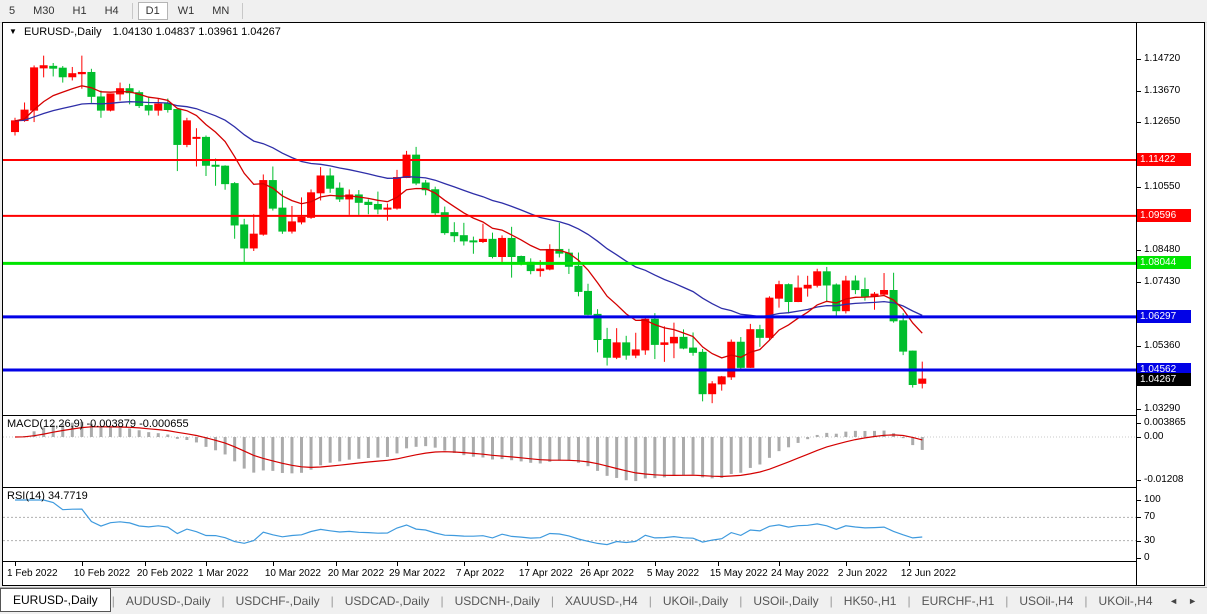 The image size is (1207, 614). I want to click on price-tick-label: 1.10550, so click(1162, 186).